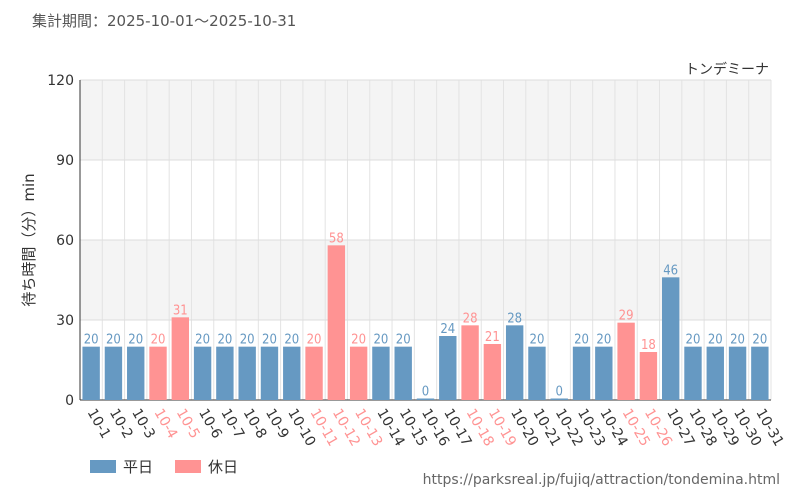 Image resolution: width=800 pixels, height=500 pixels. Describe the element at coordinates (65, 241) in the screenshot. I see `y-tick-label: 60` at that location.